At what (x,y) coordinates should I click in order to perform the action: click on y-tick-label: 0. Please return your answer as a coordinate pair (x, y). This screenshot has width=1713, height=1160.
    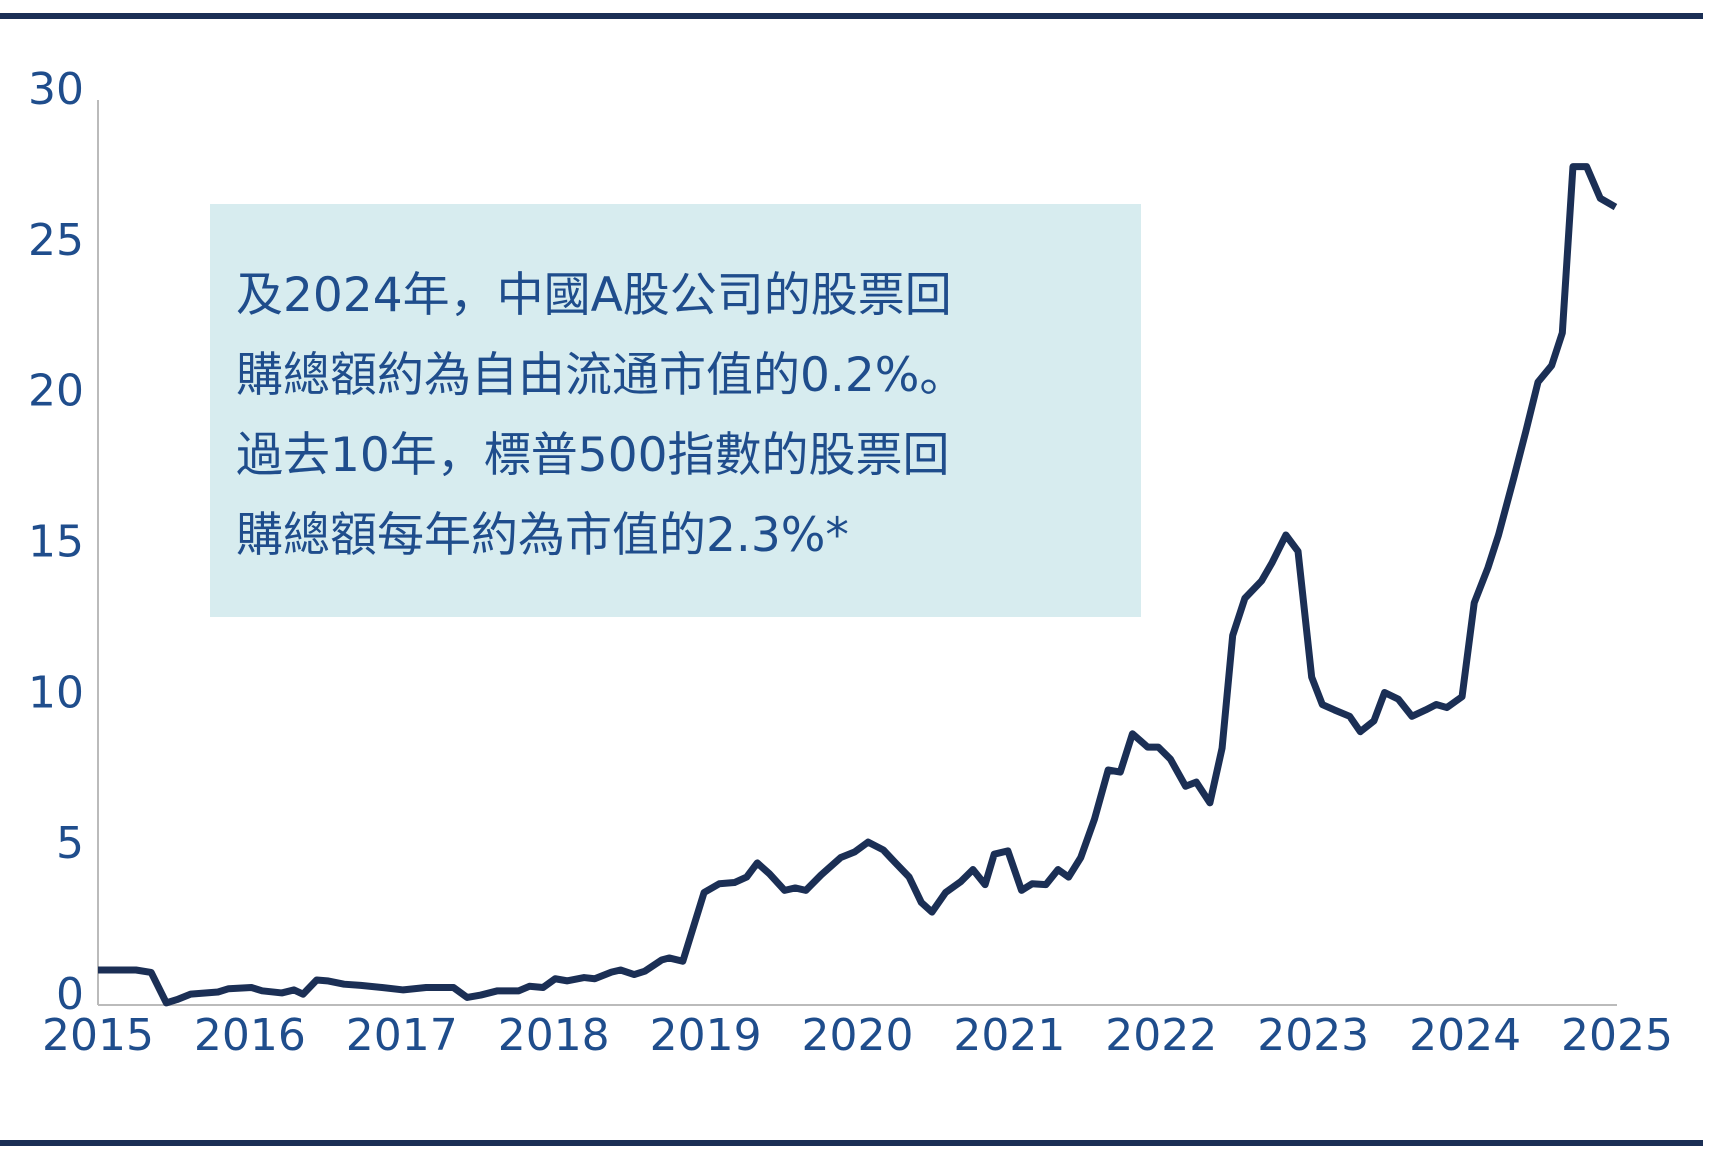
    Looking at the image, I should click on (70, 994).